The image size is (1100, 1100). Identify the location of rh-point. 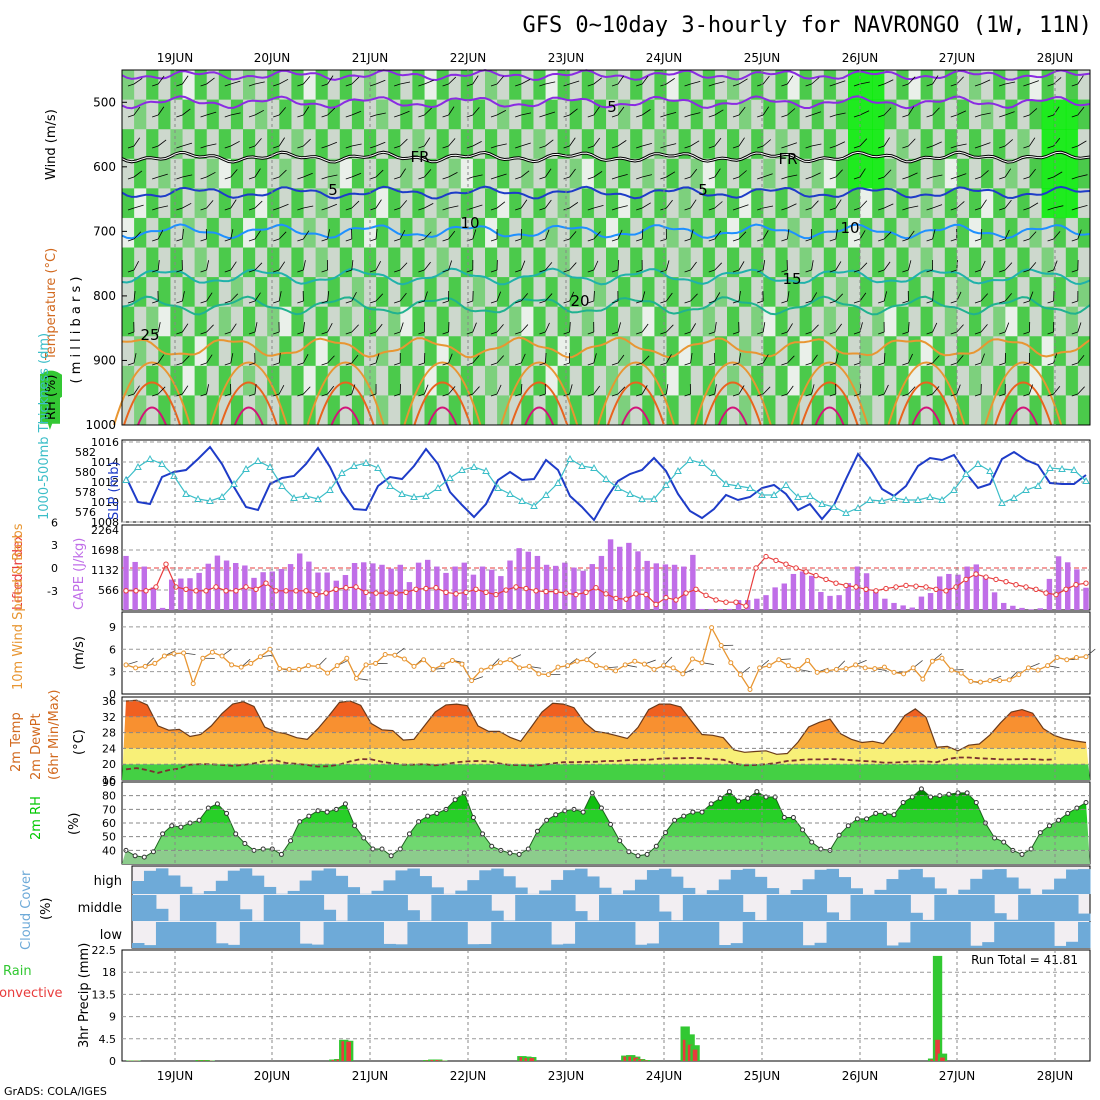
(1049, 826).